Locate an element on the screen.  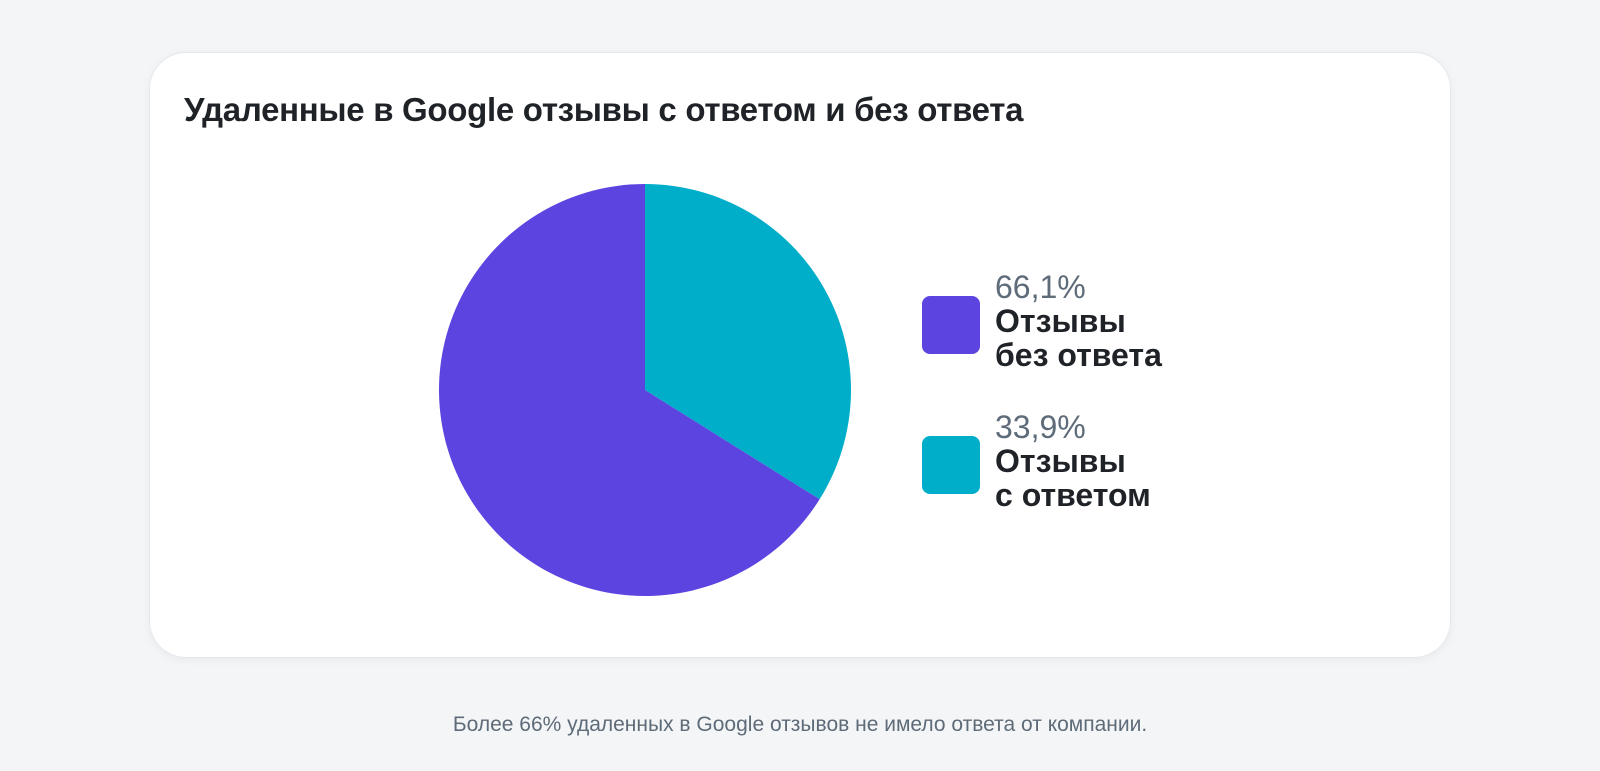
legend-text-with-reply: 33,9% Отзывы с ответом is located at coordinates (1105, 461).